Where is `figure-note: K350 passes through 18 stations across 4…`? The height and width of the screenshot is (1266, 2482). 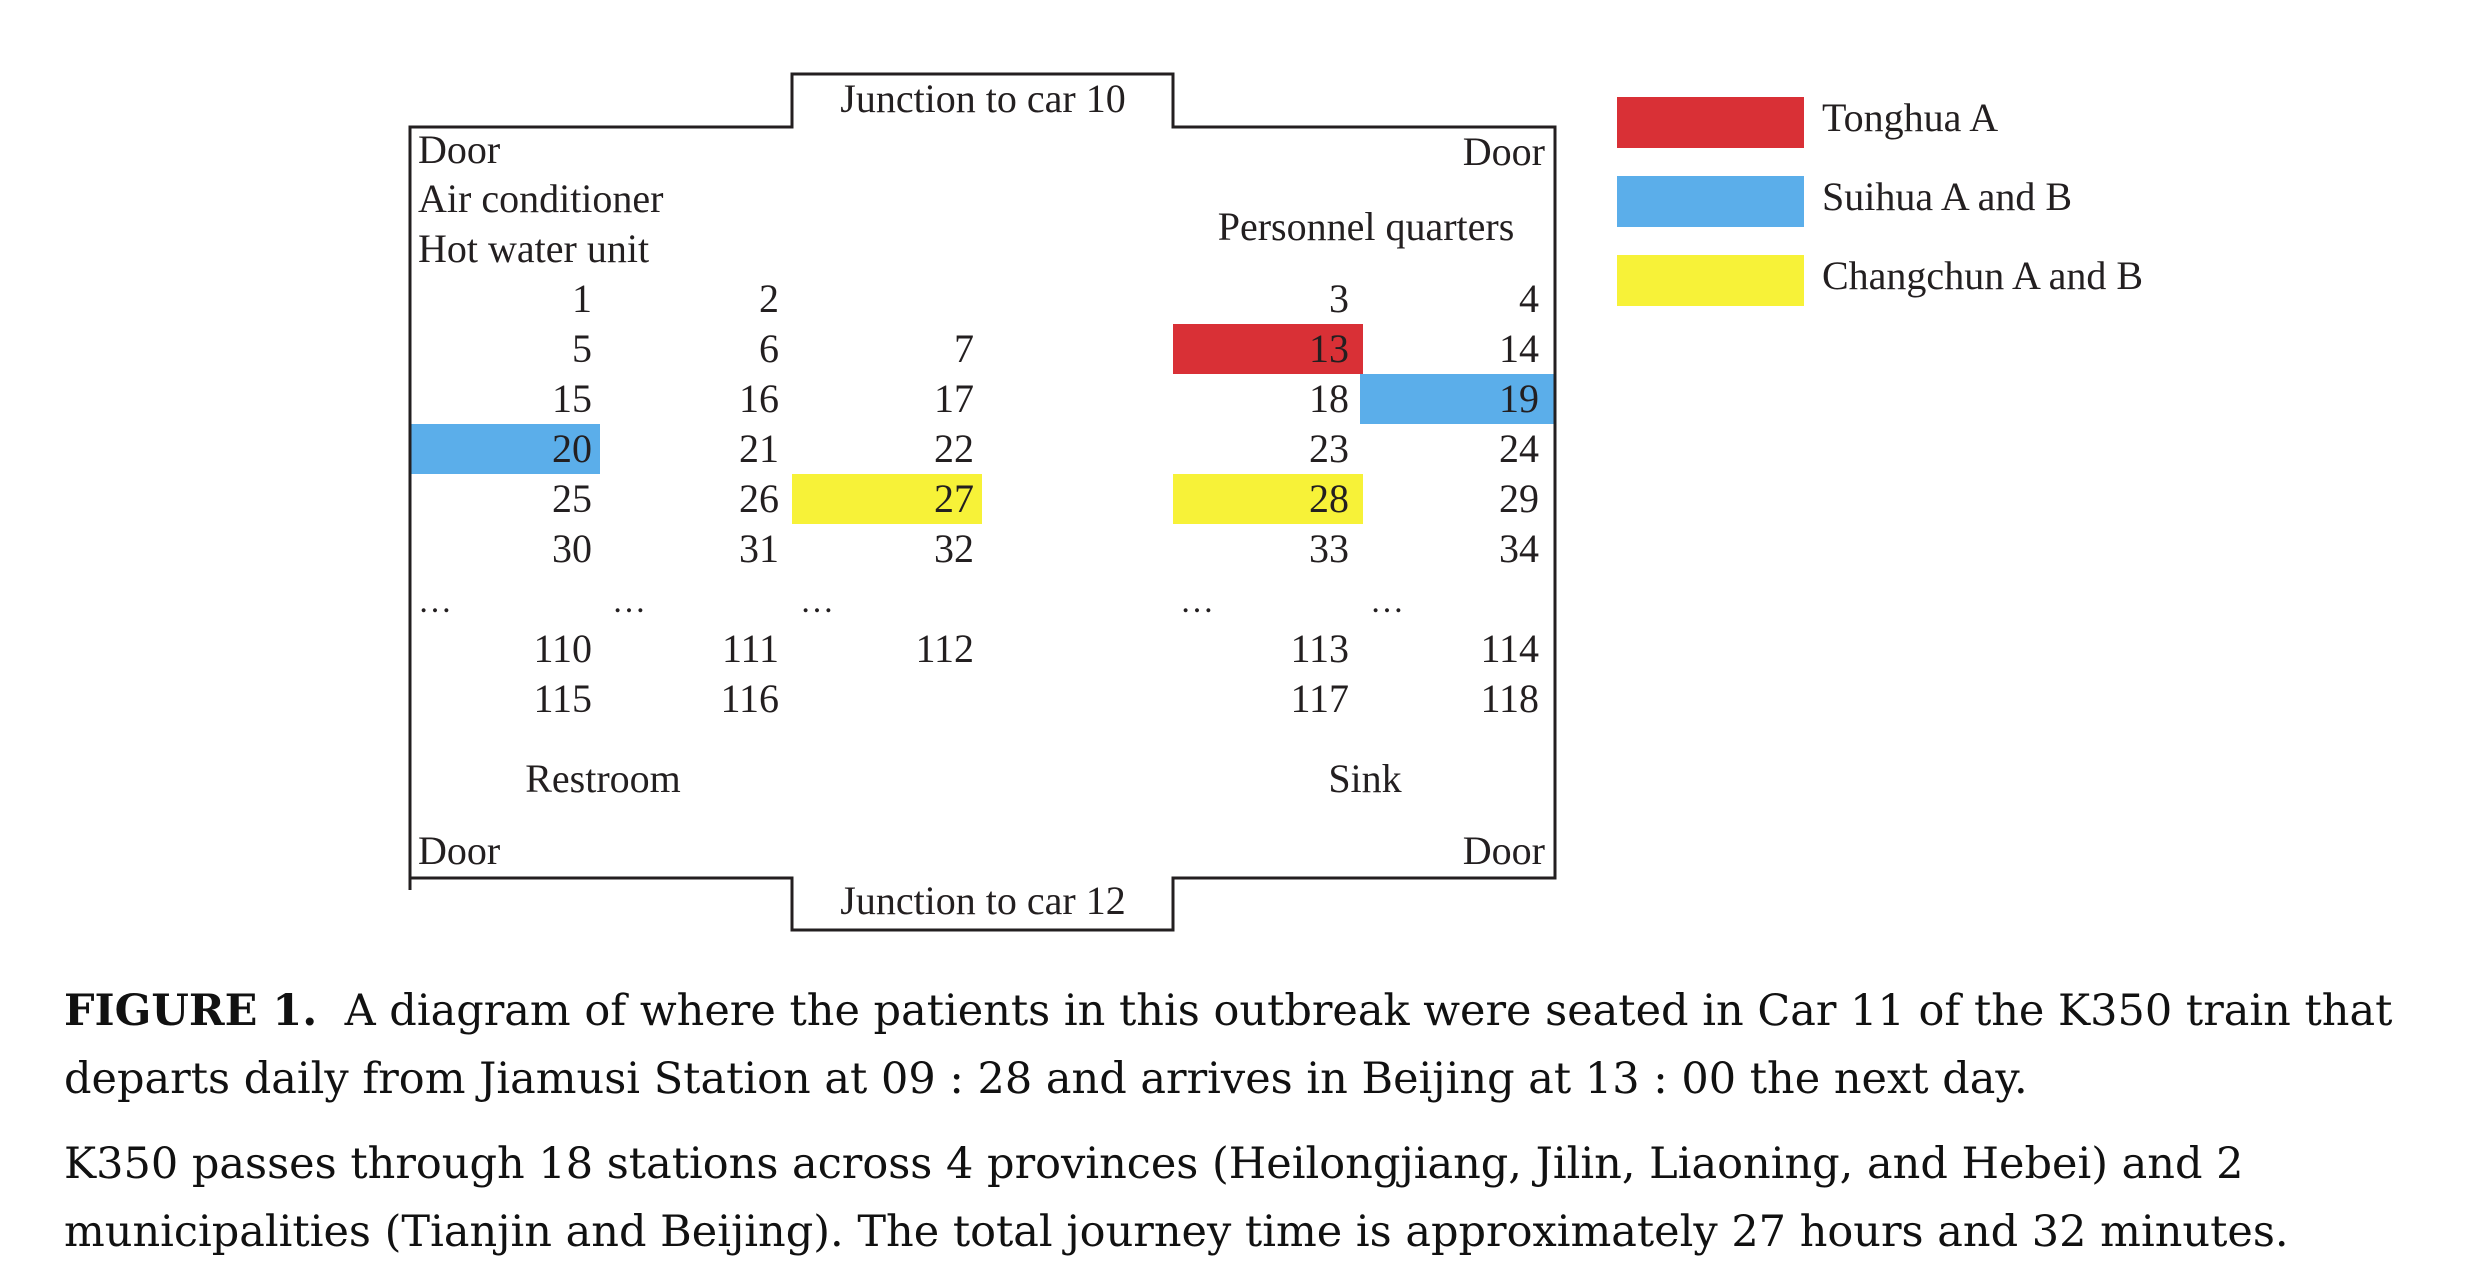
figure-note: K350 passes through 18 stations across 4… is located at coordinates (1264, 1198).